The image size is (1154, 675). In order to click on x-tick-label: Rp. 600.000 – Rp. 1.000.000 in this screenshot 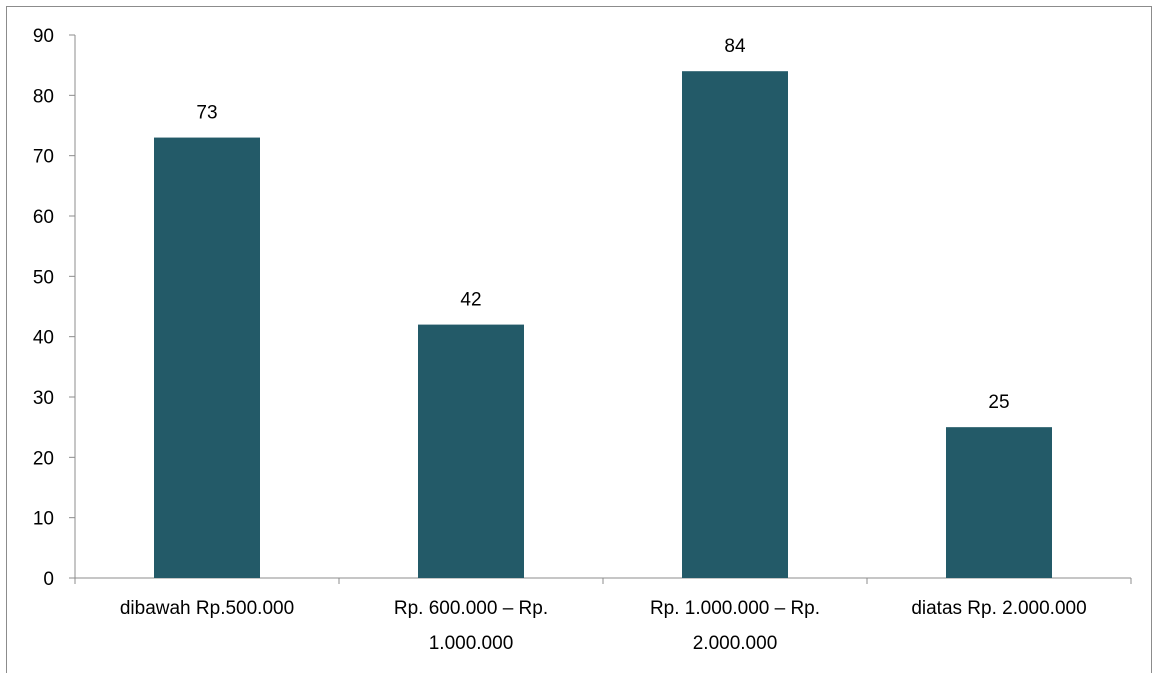, I will do `click(471, 626)`.